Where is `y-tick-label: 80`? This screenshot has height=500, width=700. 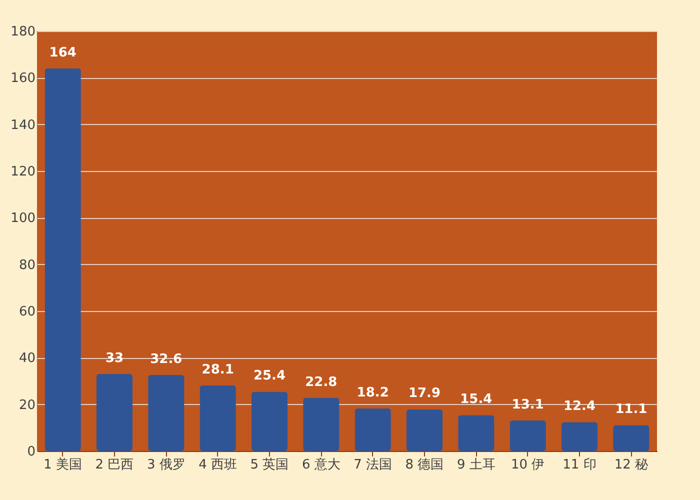
y-tick-label: 80 is located at coordinates (27, 265).